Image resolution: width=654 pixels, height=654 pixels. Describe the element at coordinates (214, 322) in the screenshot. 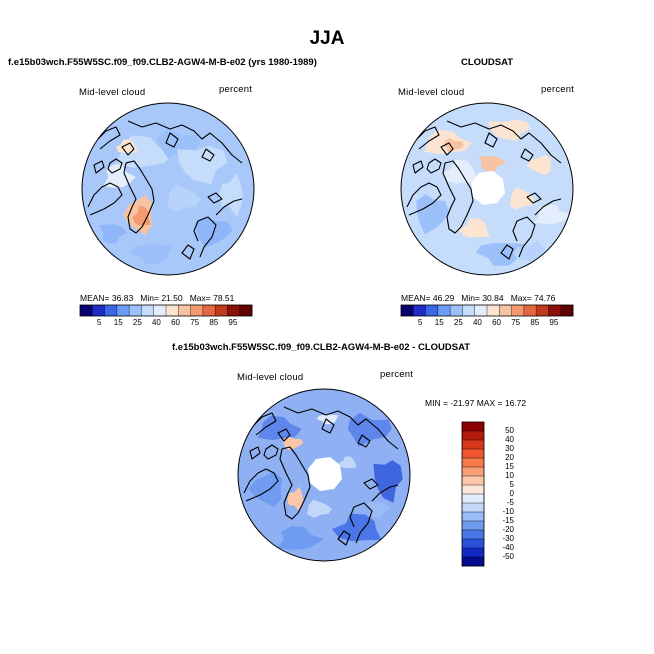

I see `panel-1-colorbar-tick-label: 85` at that location.